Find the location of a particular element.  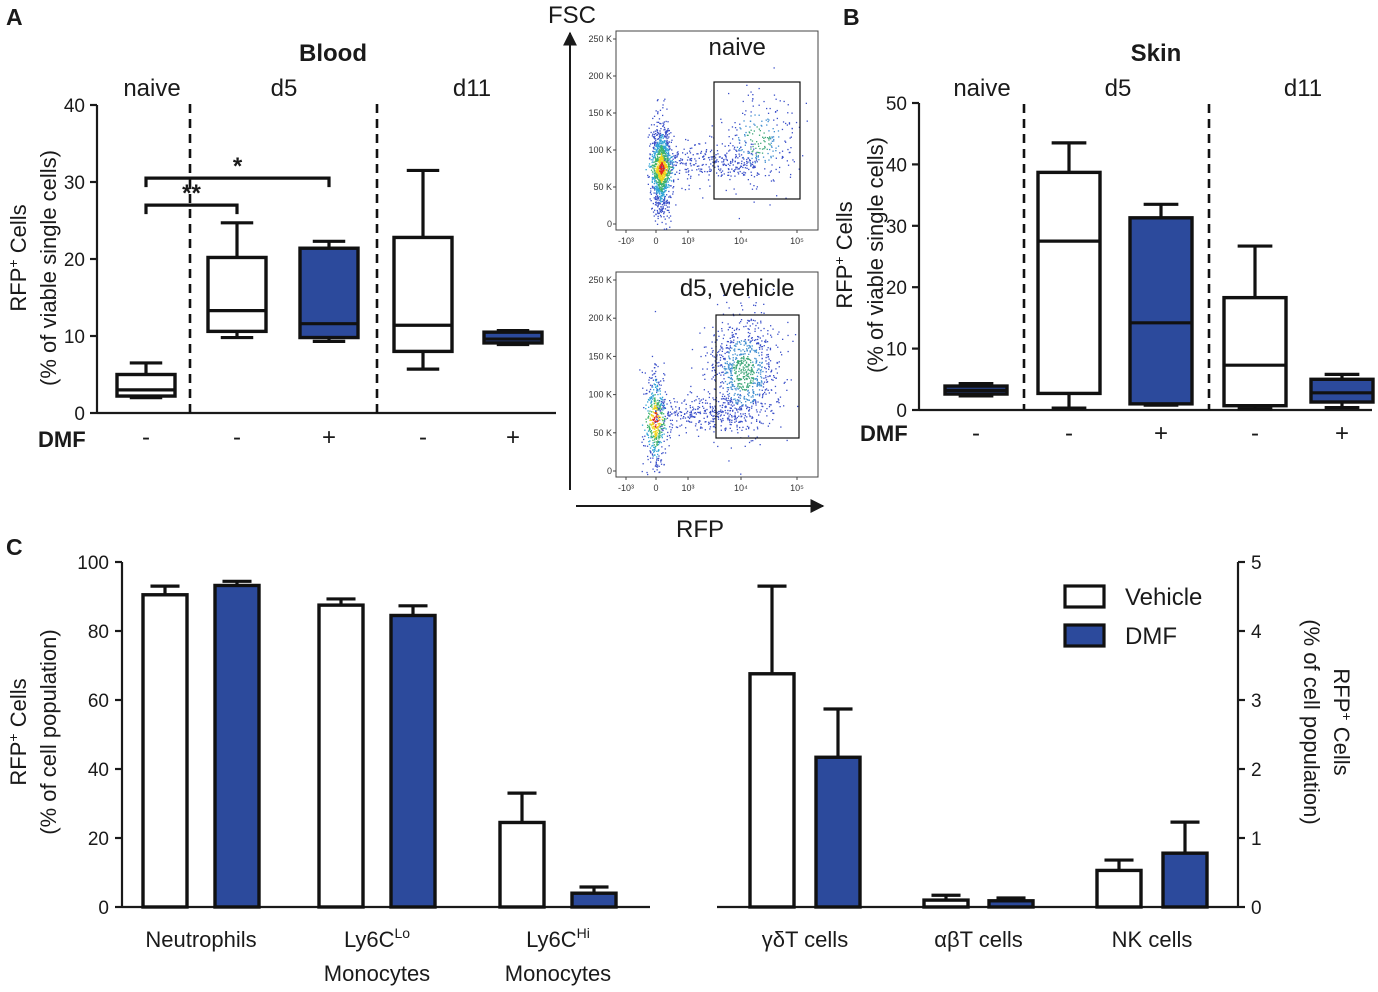

flow-ytick-label: 50 K is located at coordinates (602, 433).